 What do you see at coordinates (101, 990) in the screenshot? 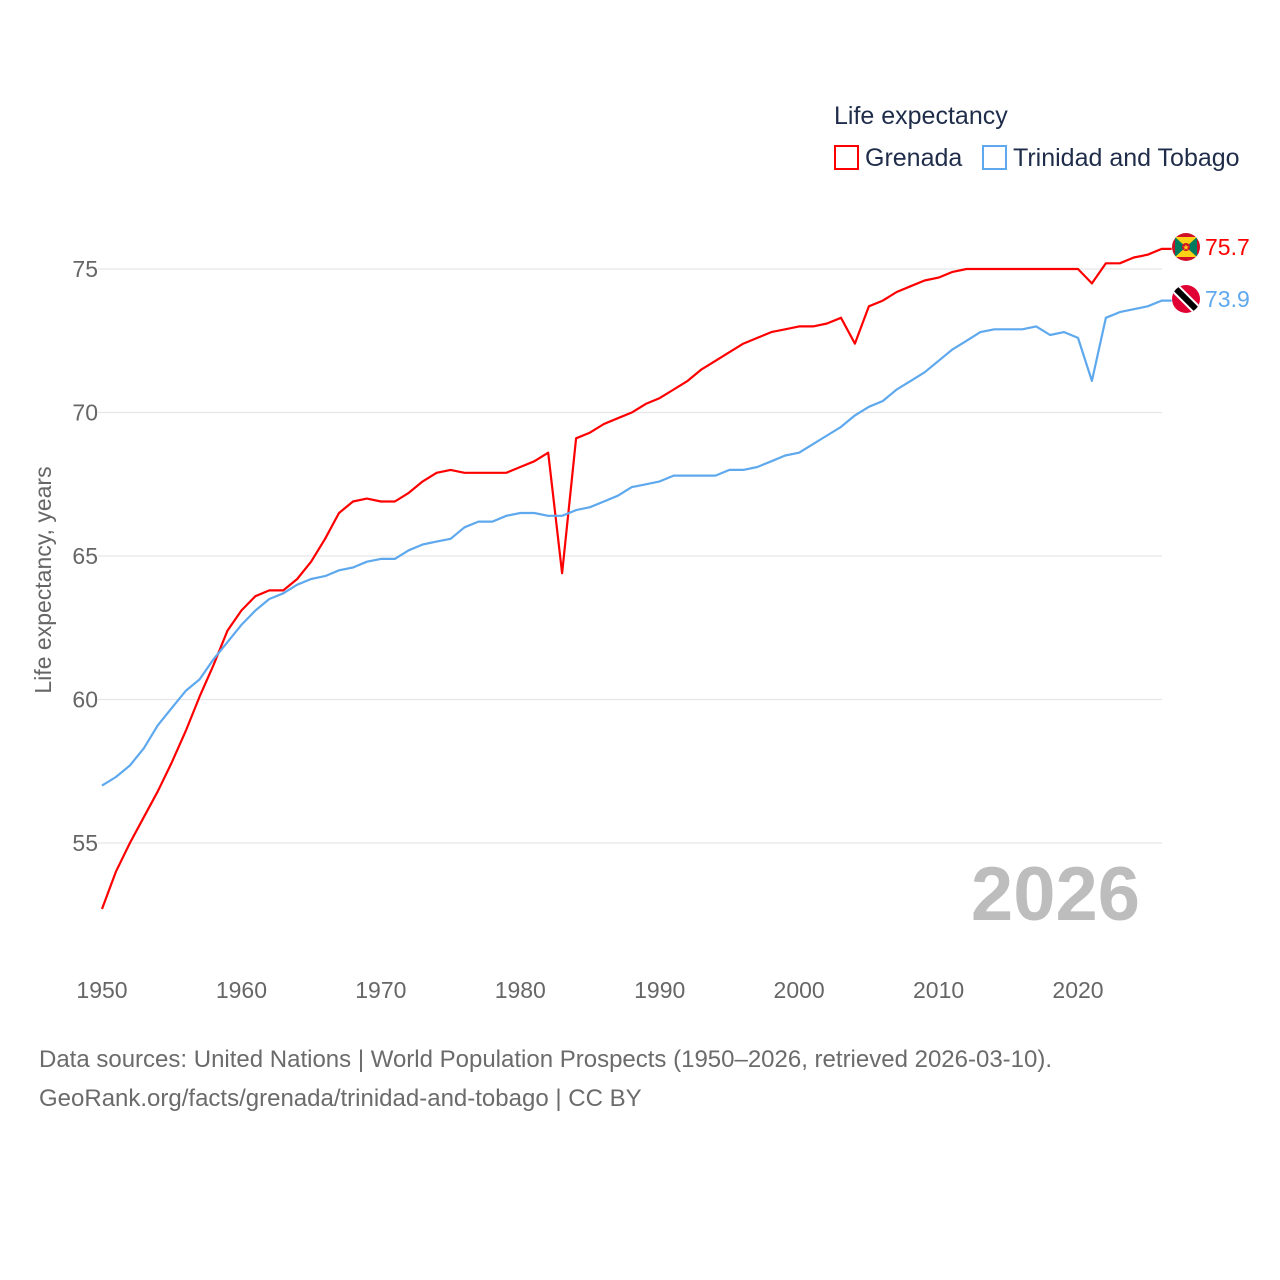
I see `x-tick-label: 1950` at bounding box center [101, 990].